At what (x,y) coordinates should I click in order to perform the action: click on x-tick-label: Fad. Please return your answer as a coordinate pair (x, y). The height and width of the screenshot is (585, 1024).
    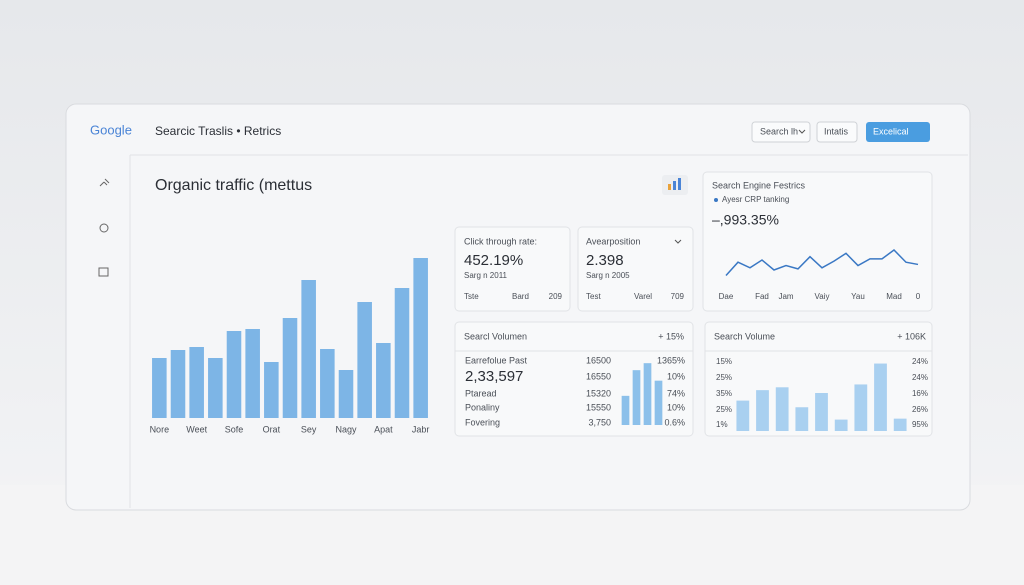
    Looking at the image, I should click on (762, 296).